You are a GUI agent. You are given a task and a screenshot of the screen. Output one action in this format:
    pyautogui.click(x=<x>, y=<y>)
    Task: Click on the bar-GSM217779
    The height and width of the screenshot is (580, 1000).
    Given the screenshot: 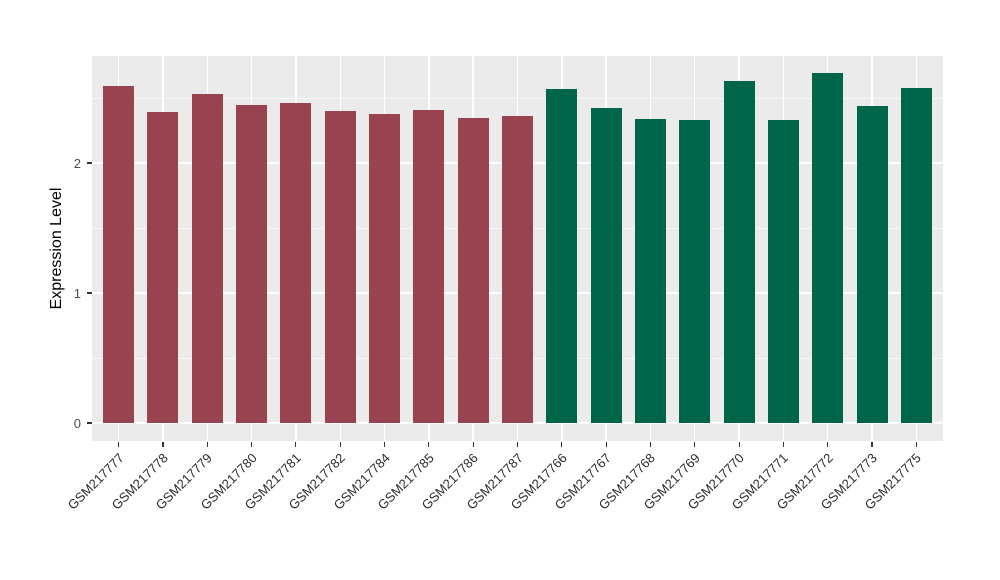 What is the action you would take?
    pyautogui.click(x=207, y=258)
    